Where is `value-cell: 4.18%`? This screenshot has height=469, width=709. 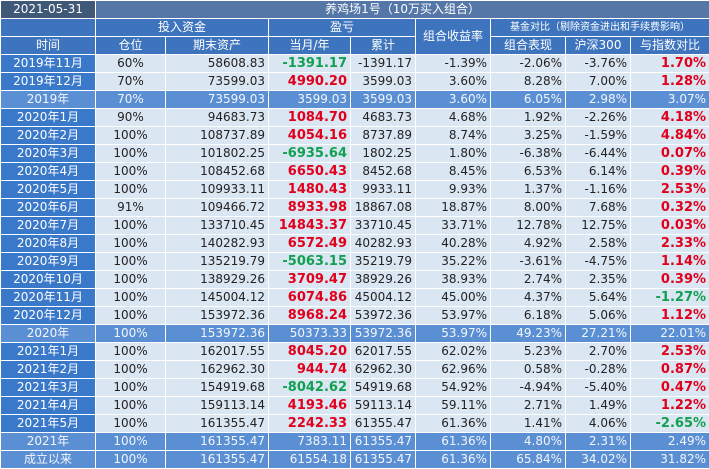 value-cell: 4.18% is located at coordinates (669, 117).